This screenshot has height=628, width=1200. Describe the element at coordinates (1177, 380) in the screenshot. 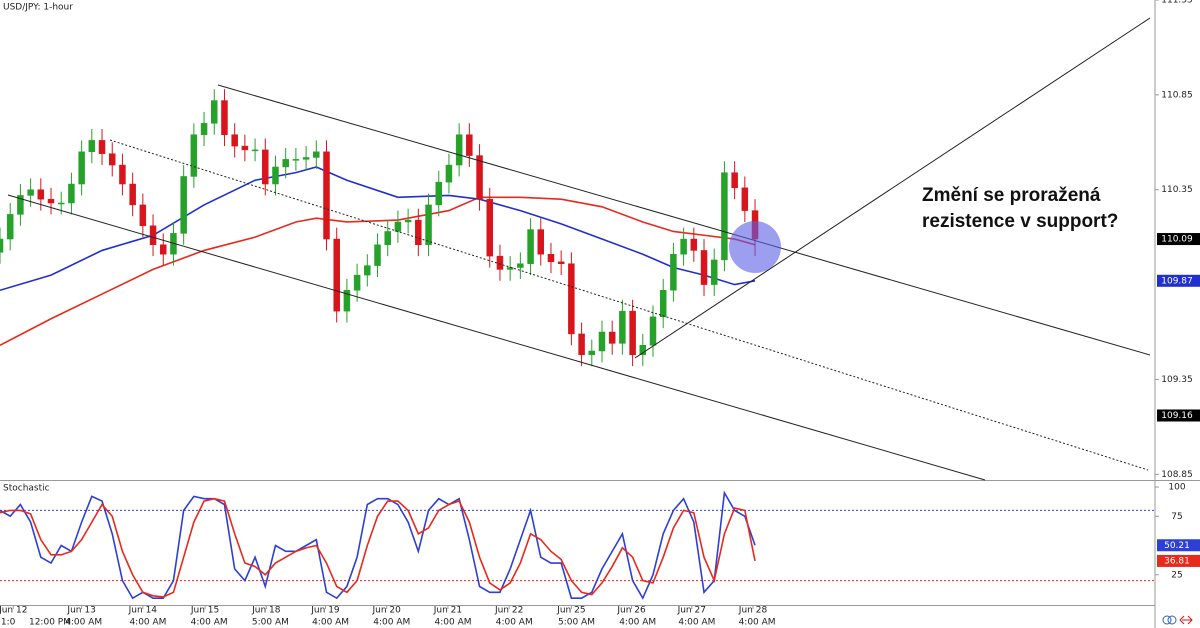

I see `y-tick-label: 109.35` at that location.